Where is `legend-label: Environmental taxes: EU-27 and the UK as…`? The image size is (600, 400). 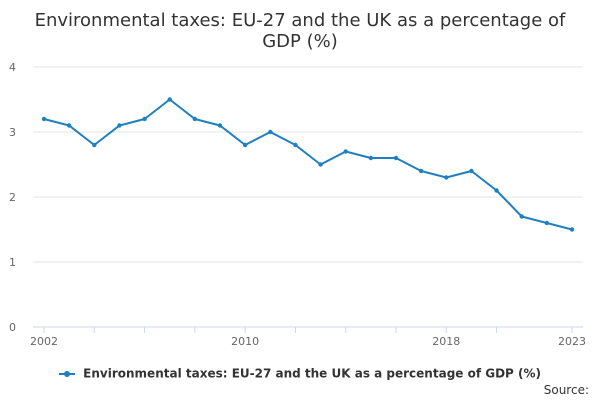
legend-label: Environmental taxes: EU-27 and the UK as… is located at coordinates (312, 373).